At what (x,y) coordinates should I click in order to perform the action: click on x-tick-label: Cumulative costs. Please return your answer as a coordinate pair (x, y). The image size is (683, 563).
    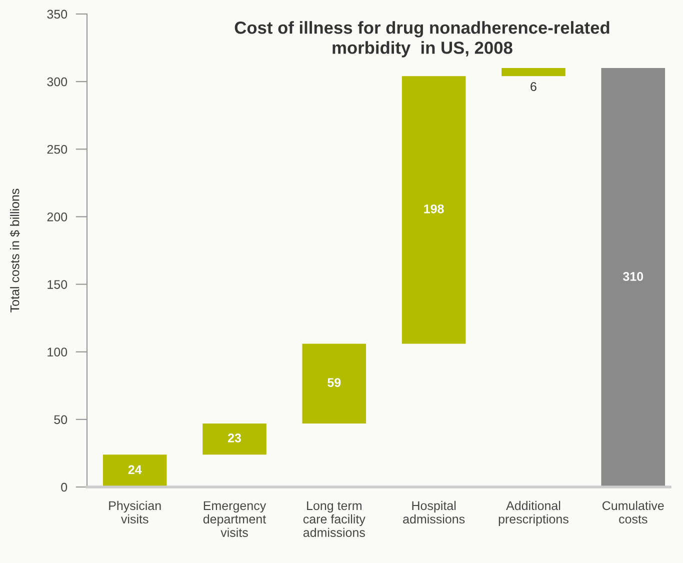
    Looking at the image, I should click on (633, 512).